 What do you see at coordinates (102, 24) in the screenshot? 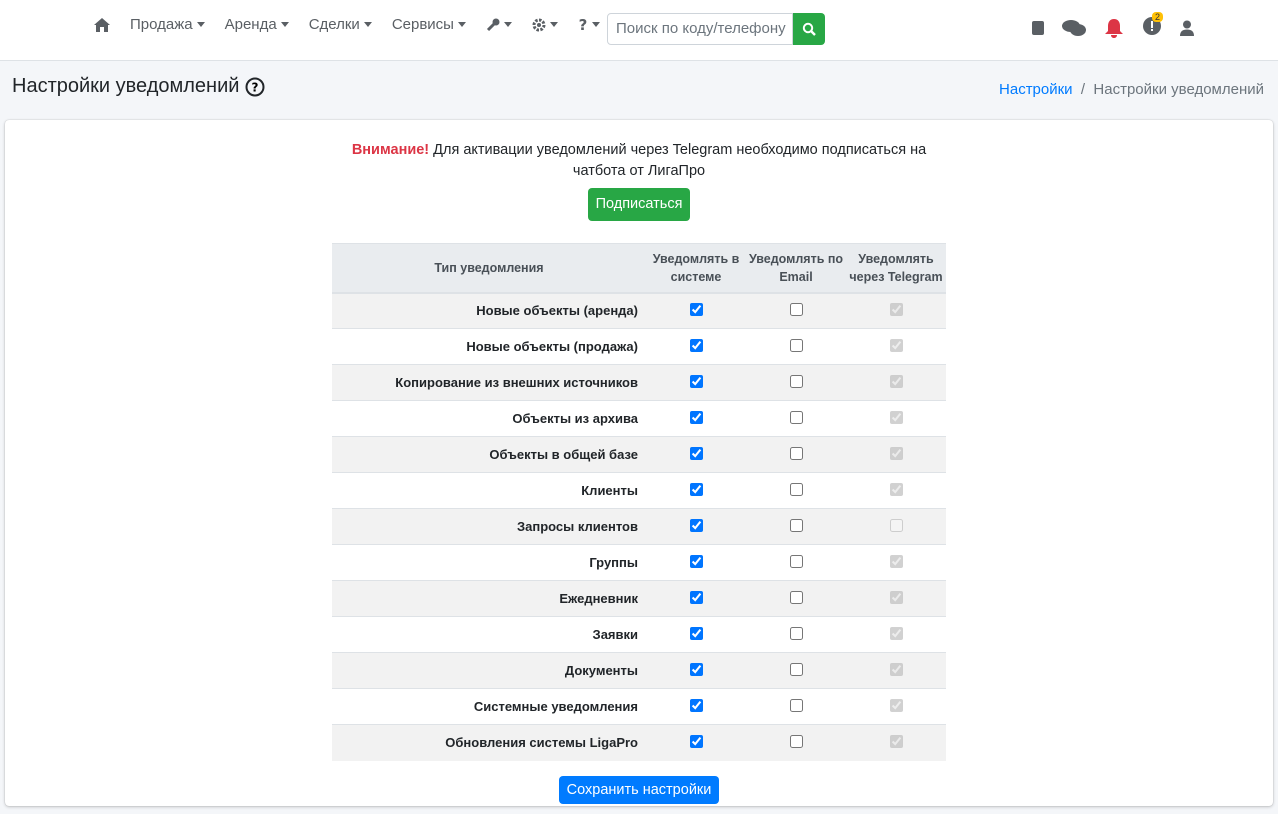
I see `home-icon` at bounding box center [102, 24].